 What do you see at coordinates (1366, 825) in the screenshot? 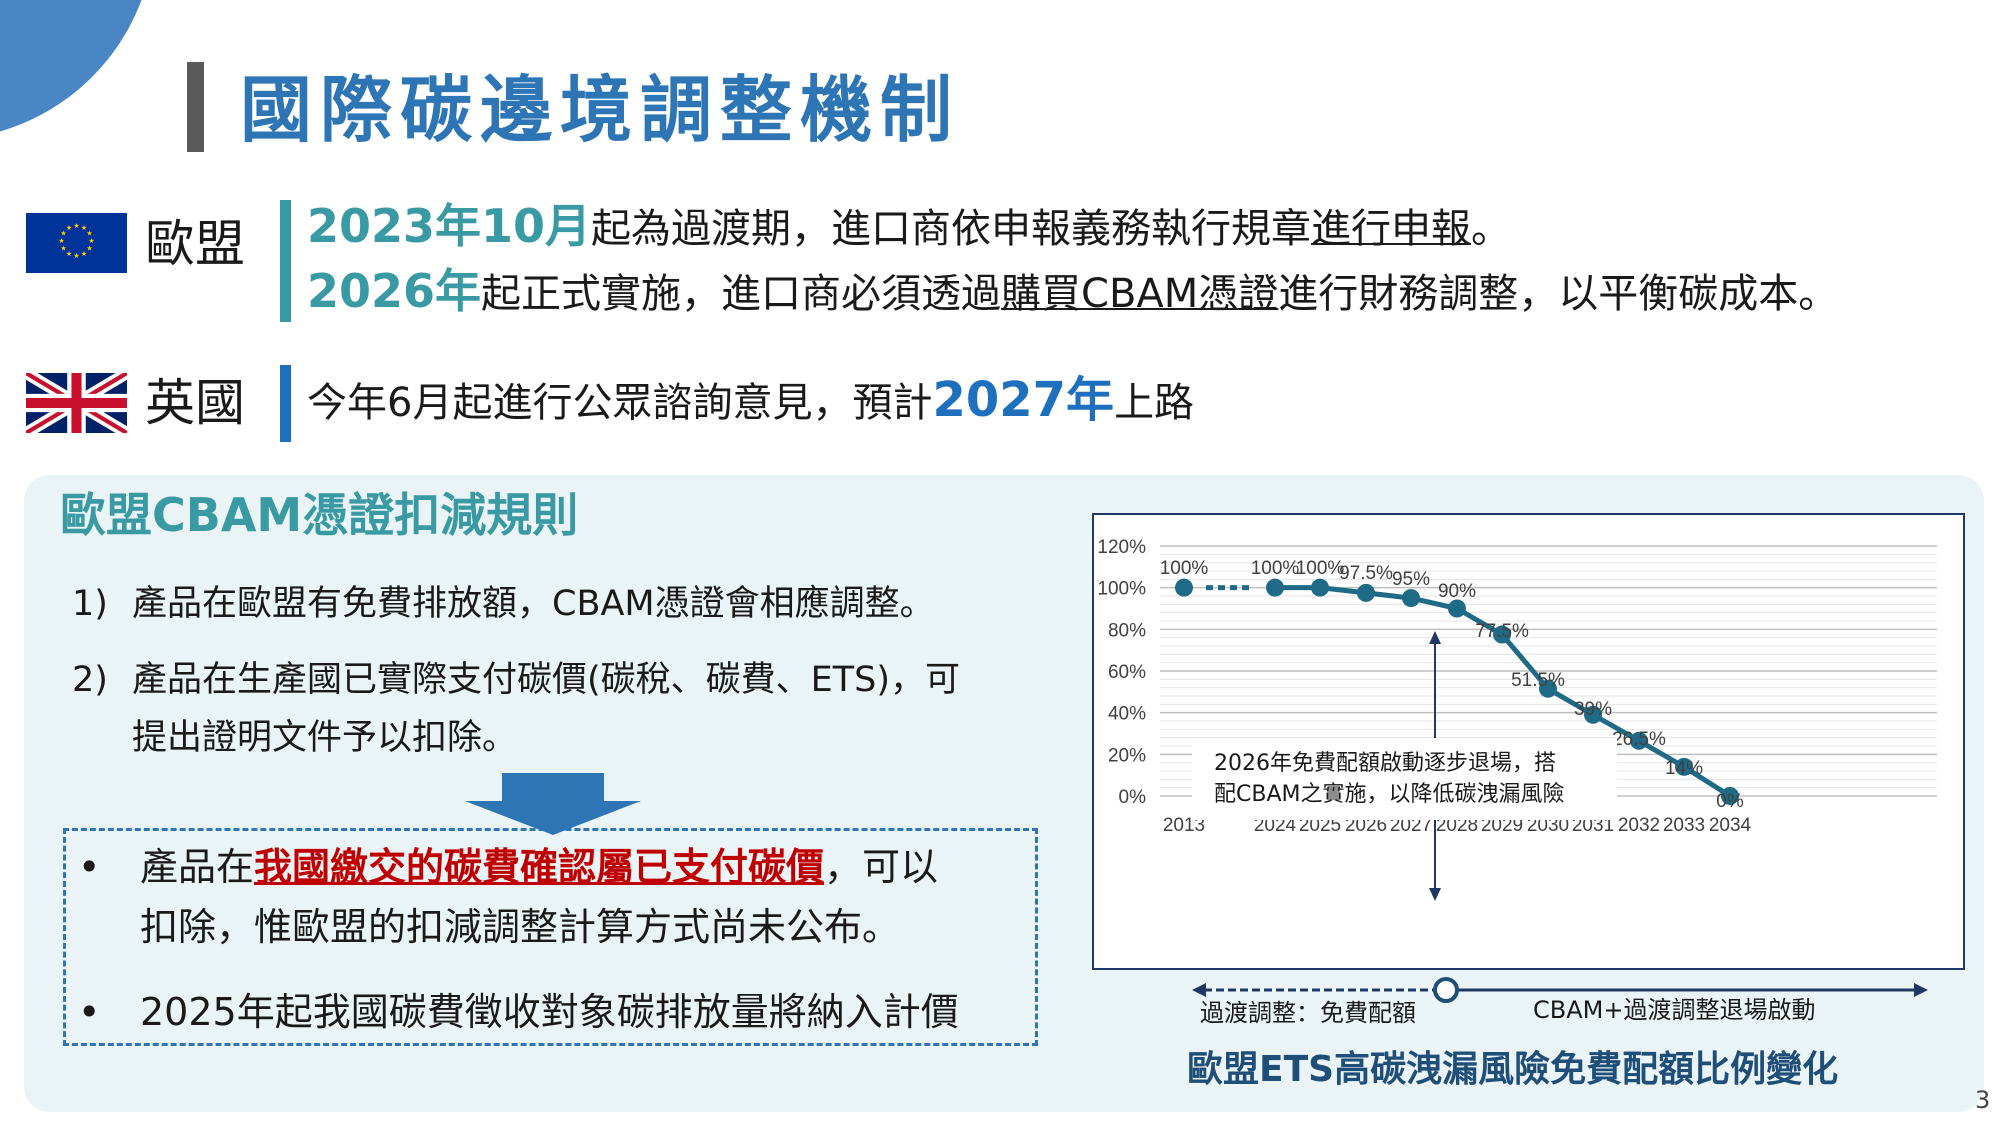
I see `x-tick-label: 2026` at bounding box center [1366, 825].